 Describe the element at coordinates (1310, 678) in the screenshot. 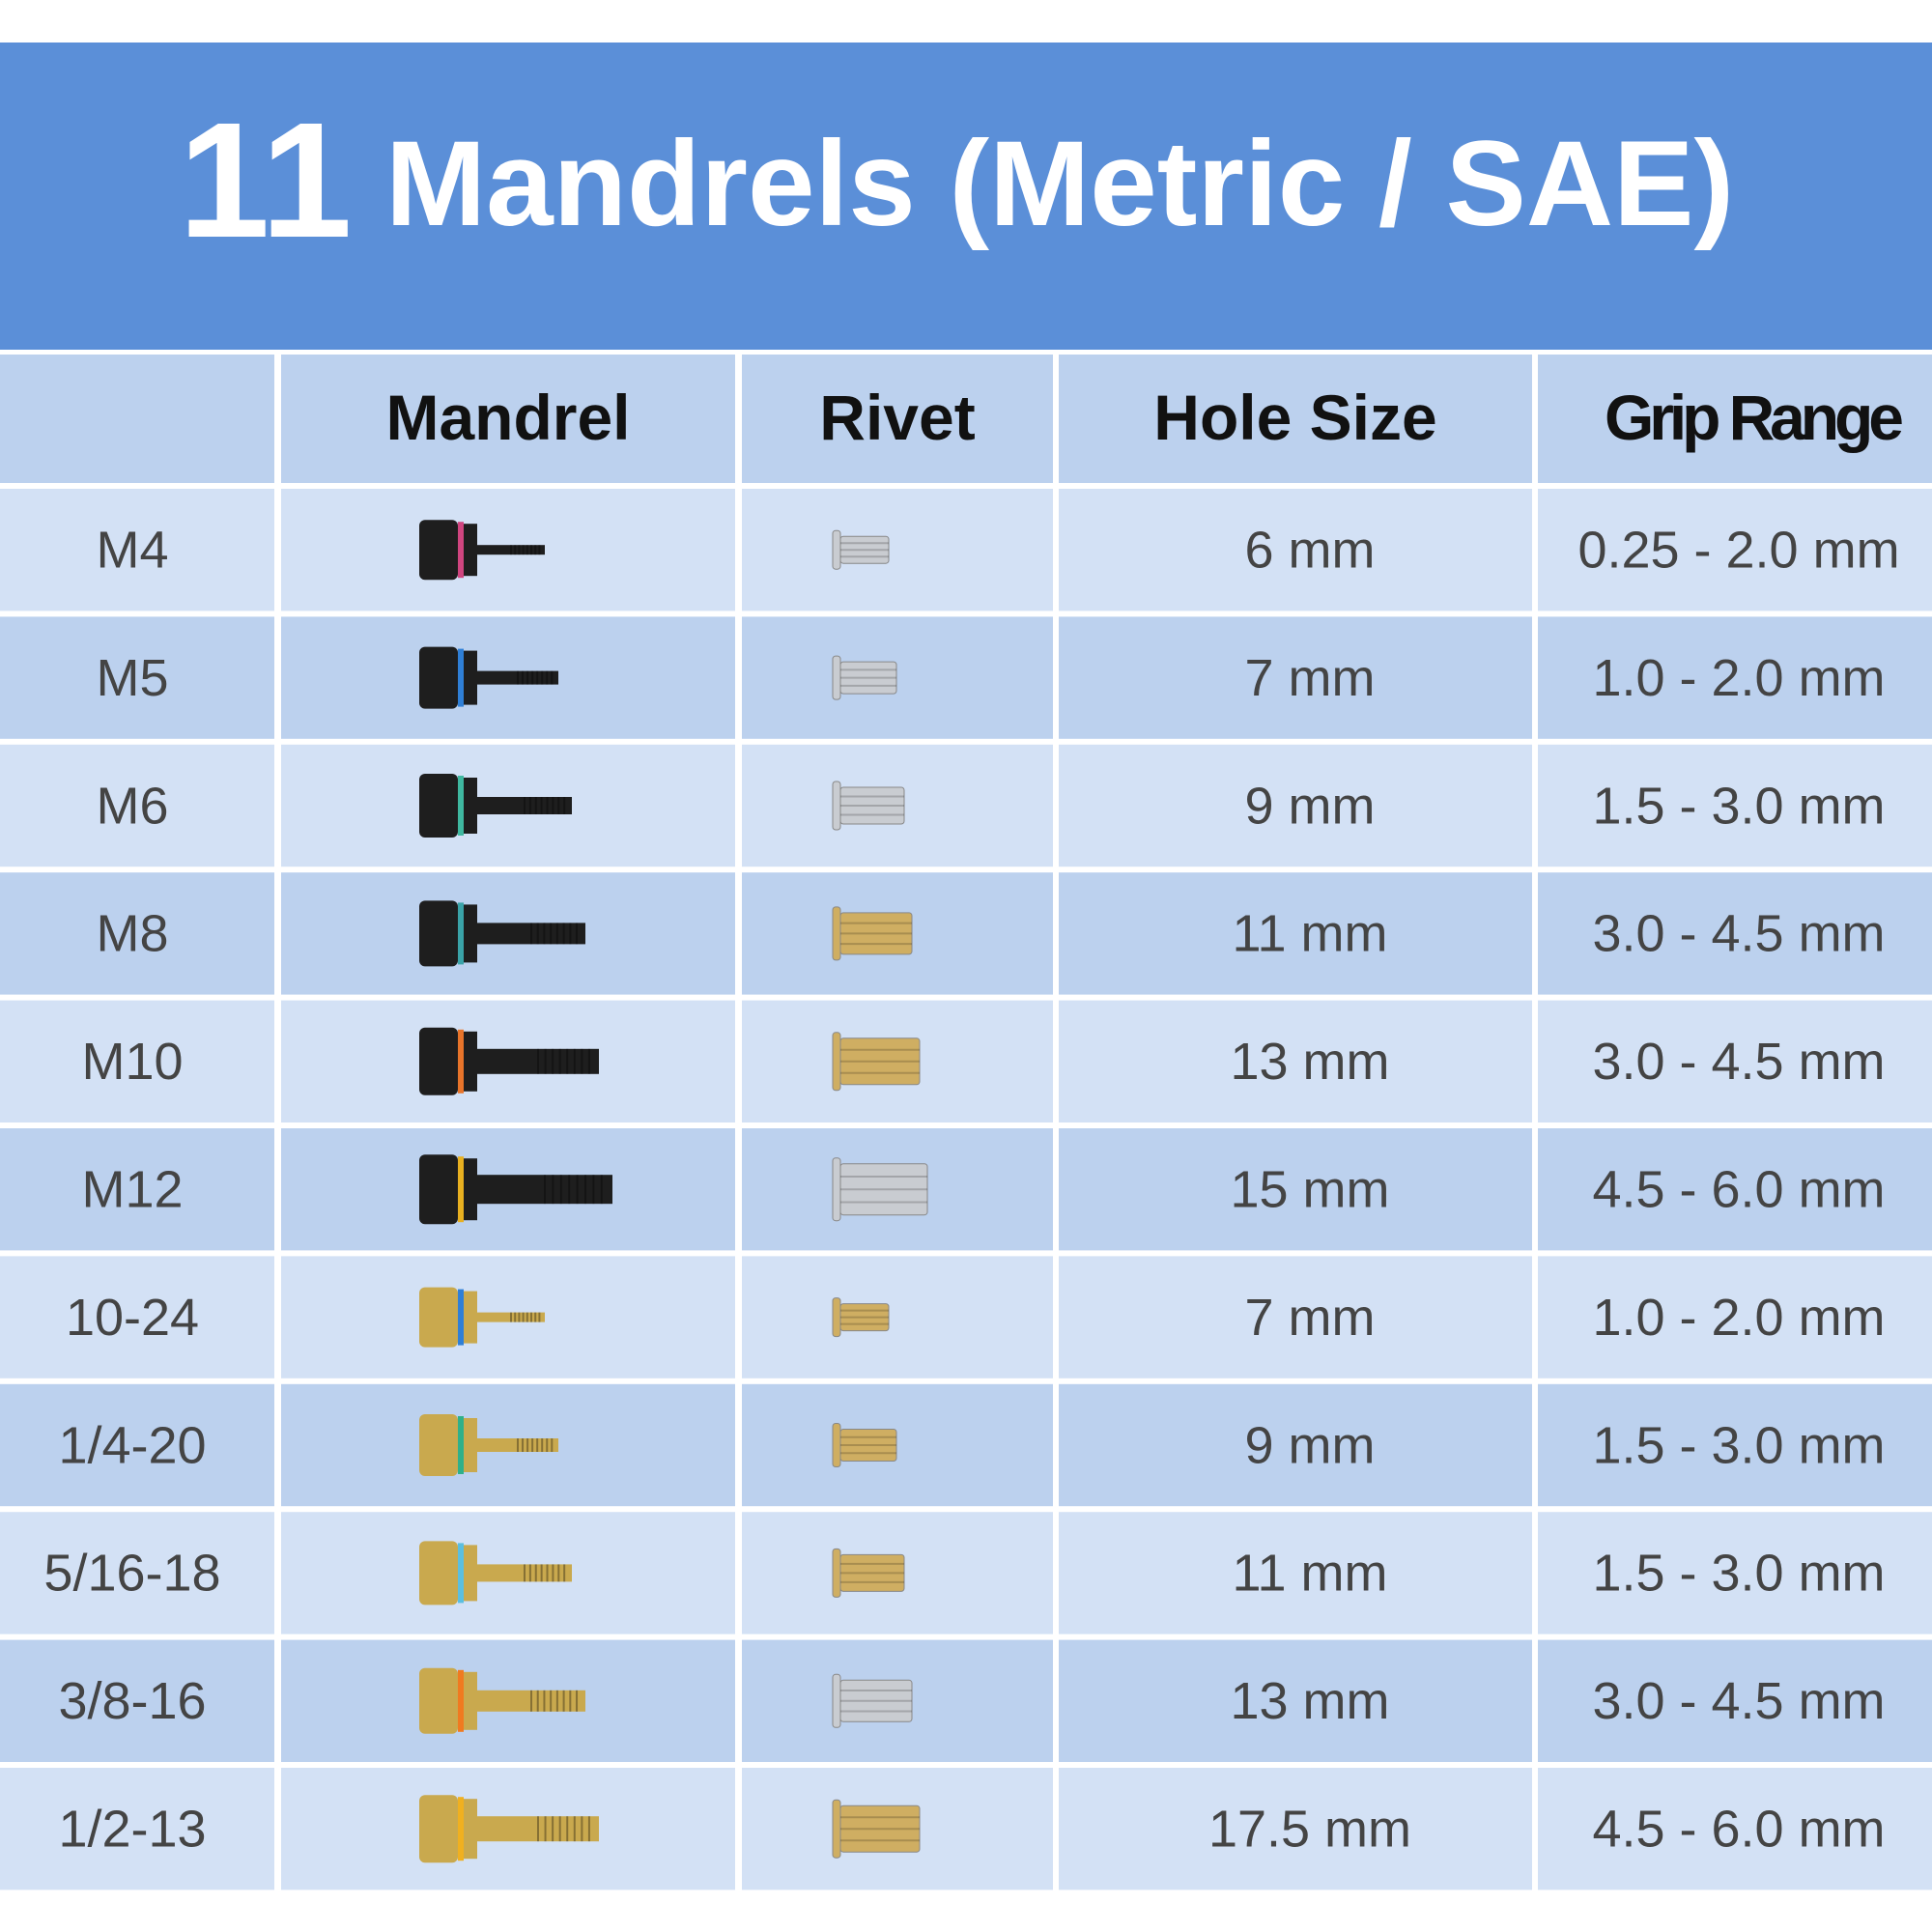

I see `hole-size: 7 mm` at that location.